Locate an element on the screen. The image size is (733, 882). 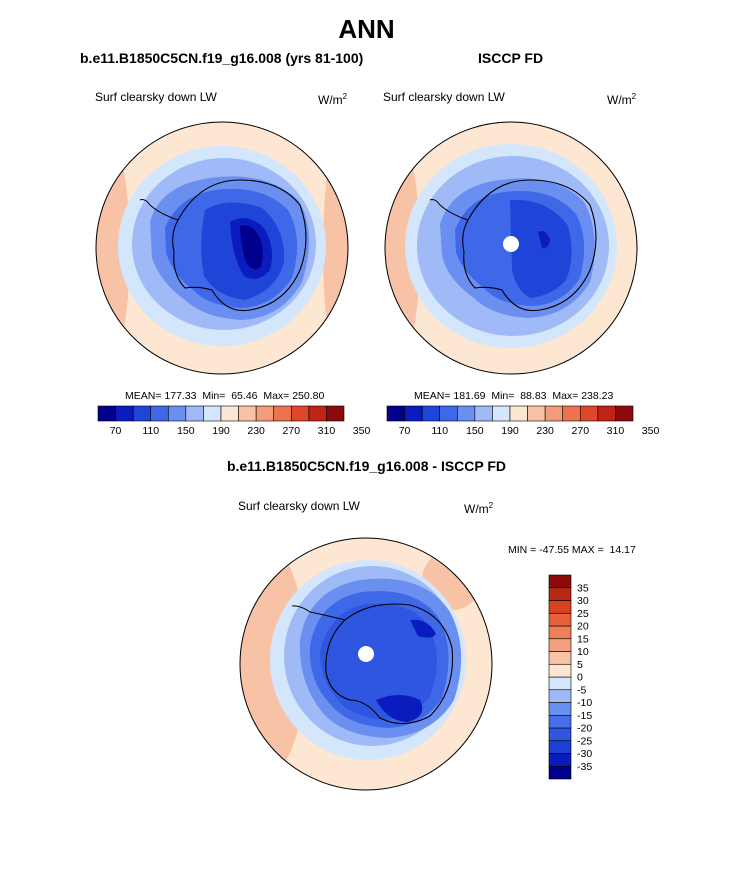
map-obs-border is located at coordinates (511, 248).